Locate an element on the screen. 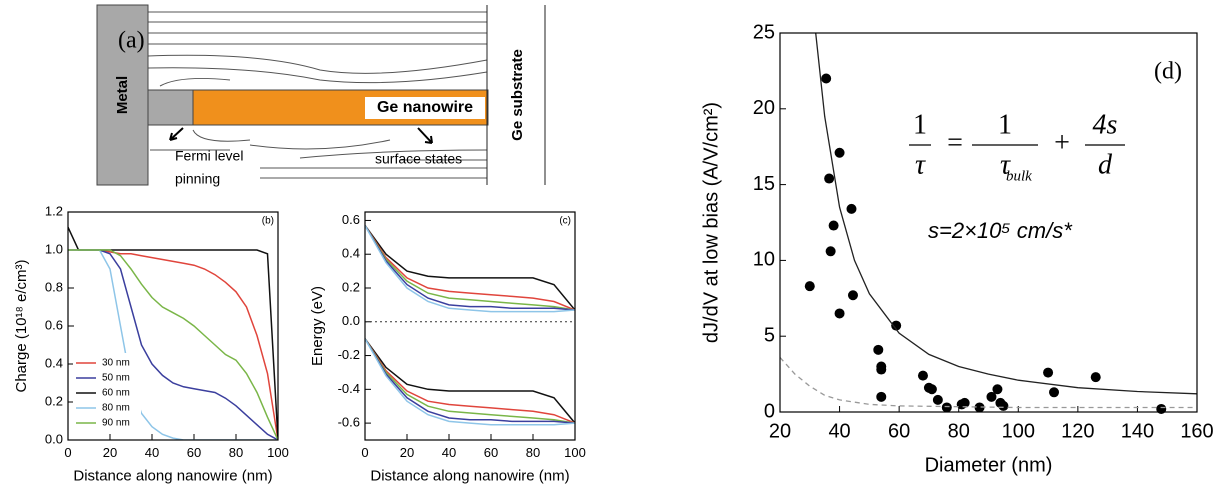 The height and width of the screenshot is (500, 1232). y-axis-label: dJ/dV at low bias (A/V/cm²) is located at coordinates (711, 222).